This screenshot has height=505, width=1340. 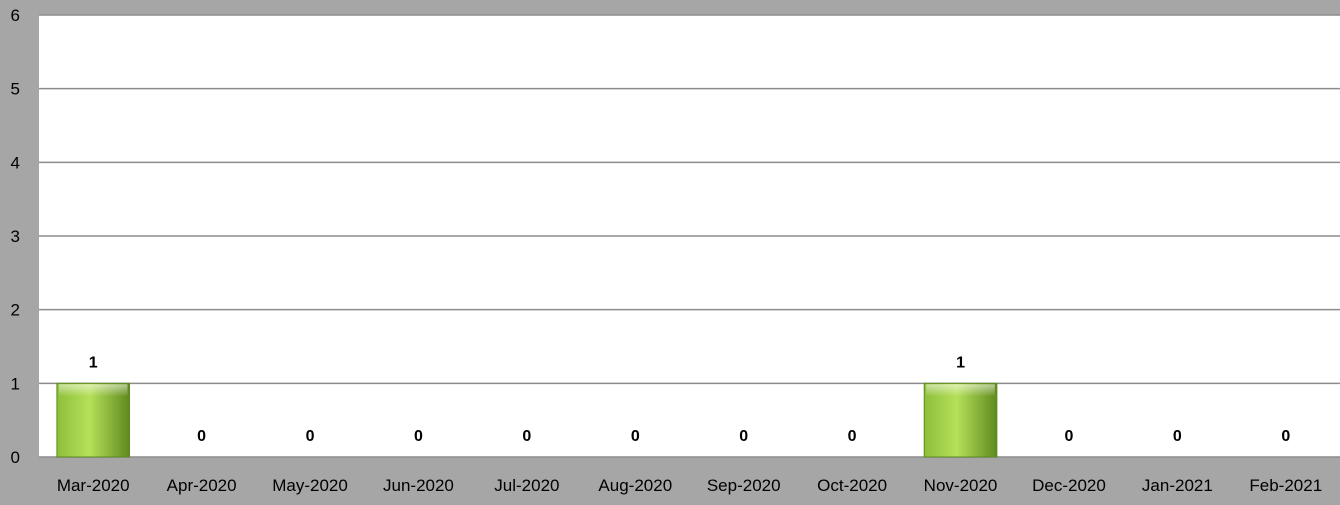 I want to click on y-tick-label: 0, so click(x=15, y=457).